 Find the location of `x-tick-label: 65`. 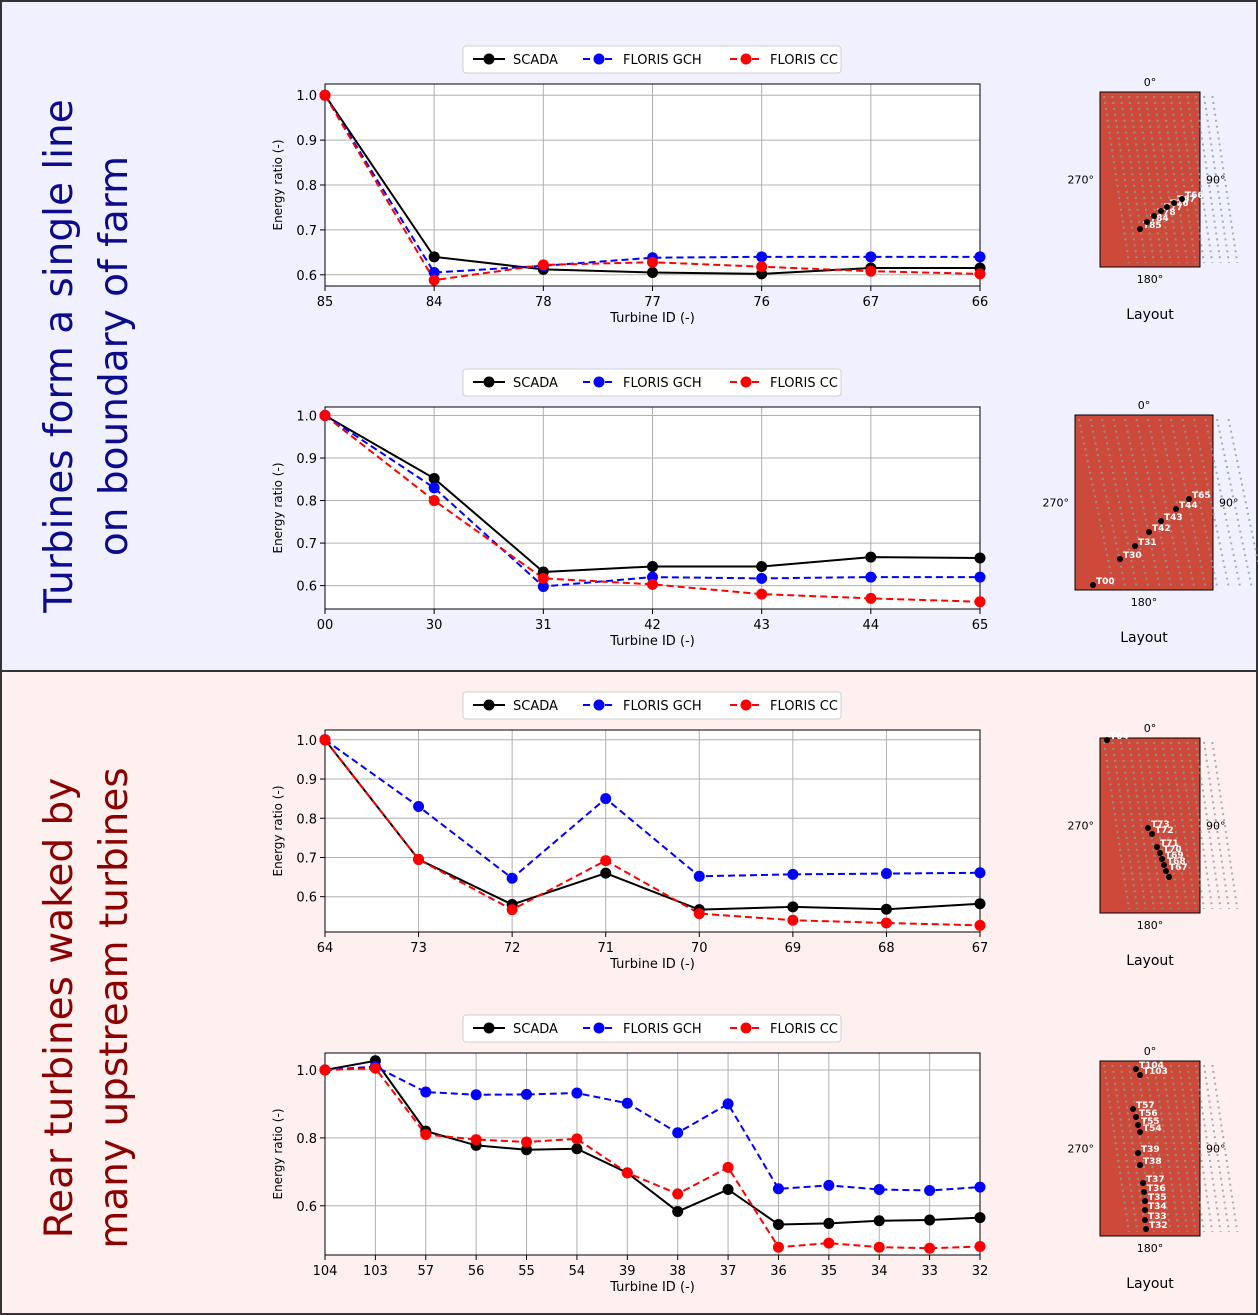

x-tick-label: 65 is located at coordinates (980, 625).